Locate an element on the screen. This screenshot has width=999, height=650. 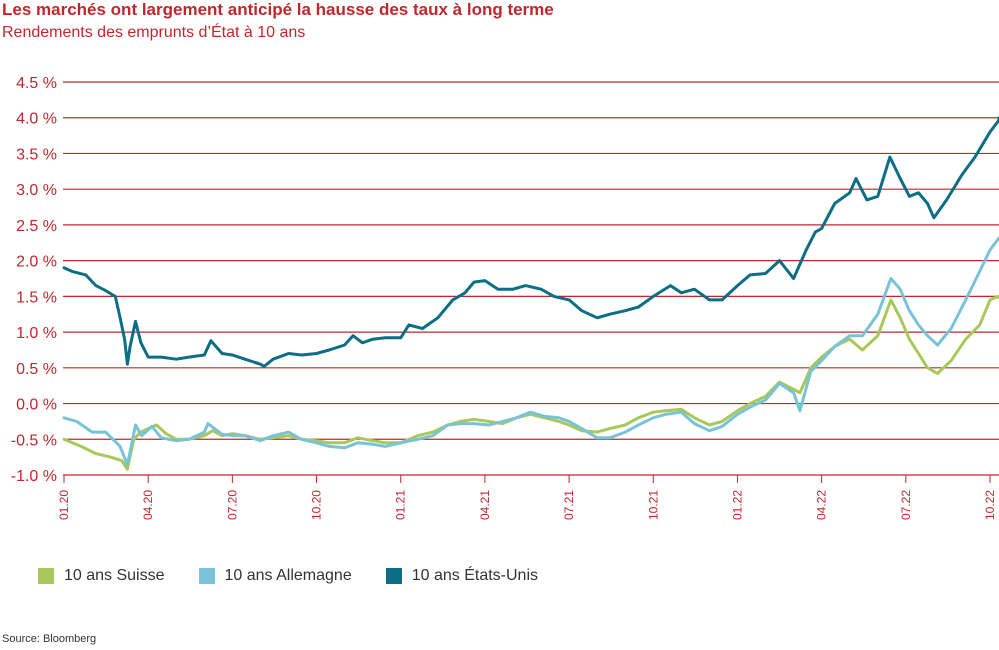
legend-item-allemagne: 10 ans Allemagne is located at coordinates (275, 576).